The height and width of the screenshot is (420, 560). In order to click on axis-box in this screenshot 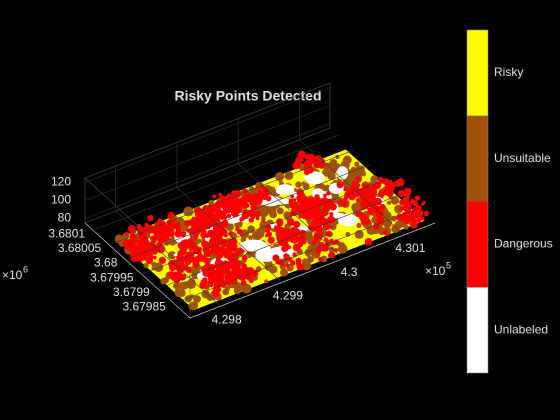, I will do `click(207, 175)`.